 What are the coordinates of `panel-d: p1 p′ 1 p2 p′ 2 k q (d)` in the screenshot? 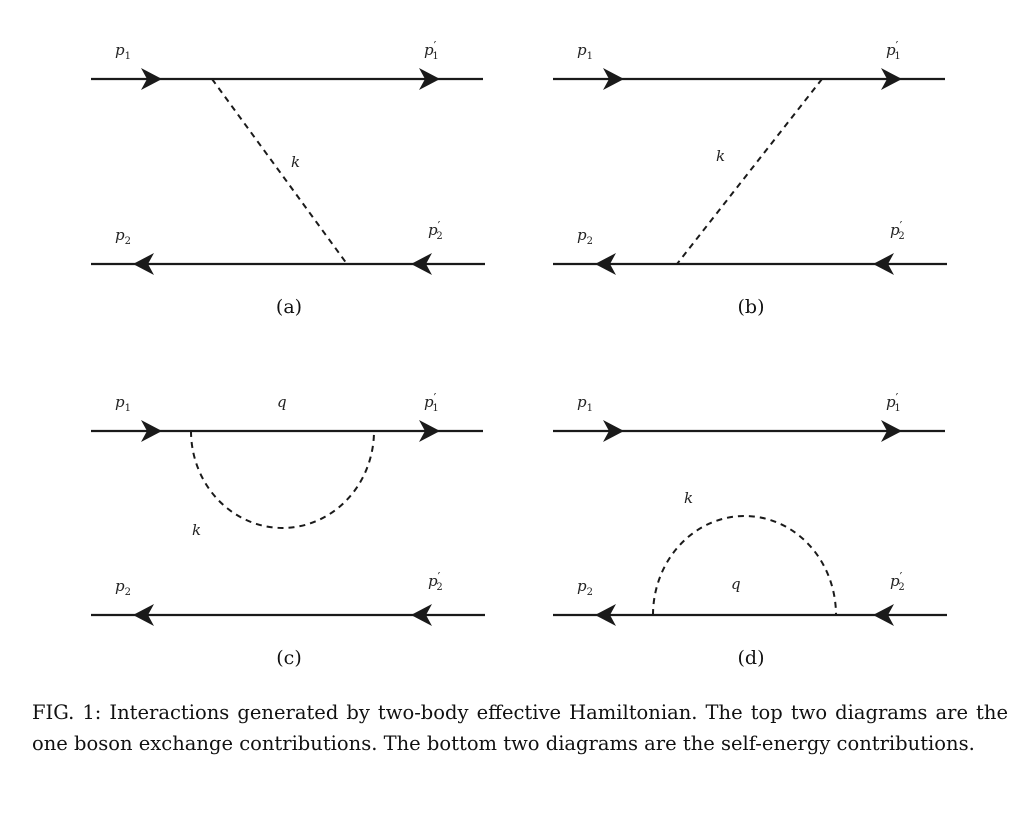 It's located at (750, 530).